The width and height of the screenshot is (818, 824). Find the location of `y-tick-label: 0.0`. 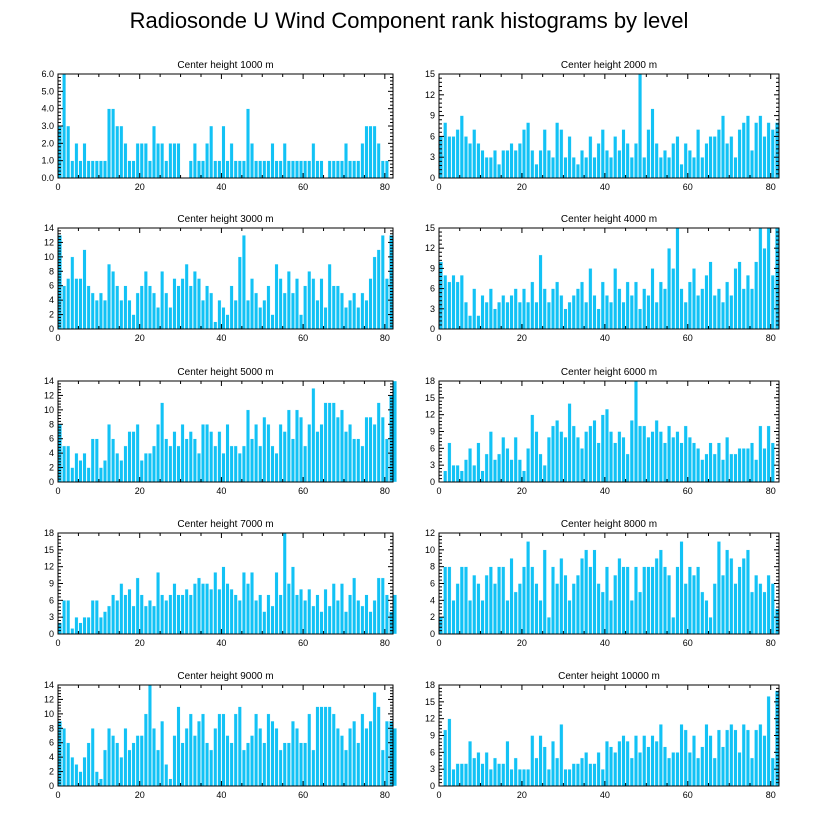

y-tick-label: 0.0 is located at coordinates (47, 178).